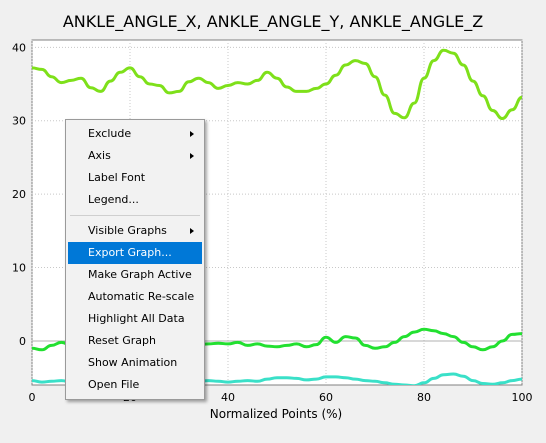  Describe the element at coordinates (326, 397) in the screenshot. I see `x-tick-label: 60` at that location.